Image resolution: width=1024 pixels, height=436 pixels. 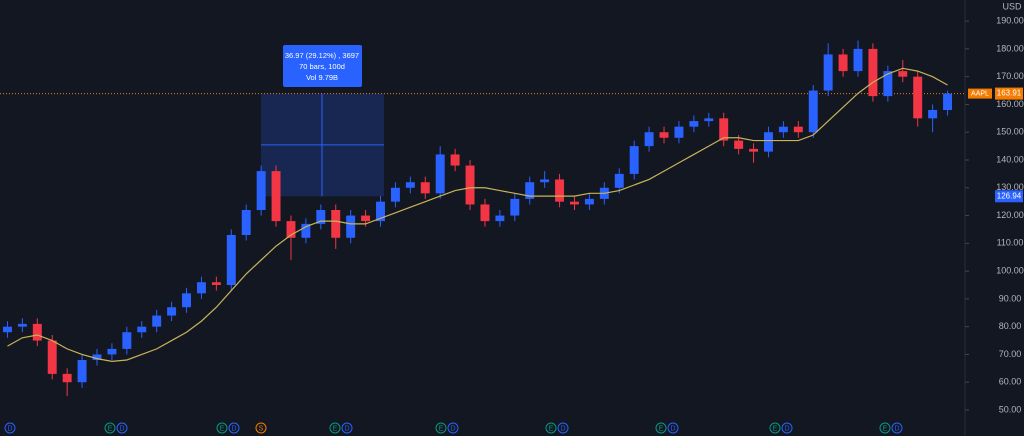 I want to click on measure-low-tag, so click(x=1009, y=196).